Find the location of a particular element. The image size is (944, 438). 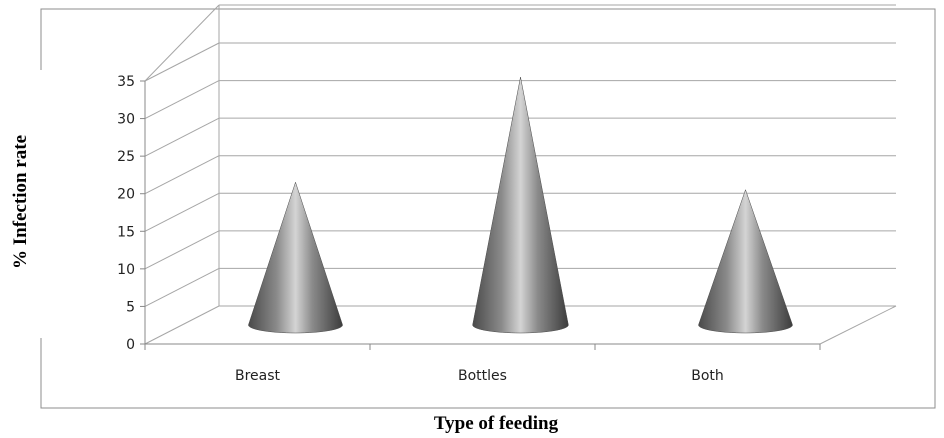

cone-bottles is located at coordinates (520, 205).